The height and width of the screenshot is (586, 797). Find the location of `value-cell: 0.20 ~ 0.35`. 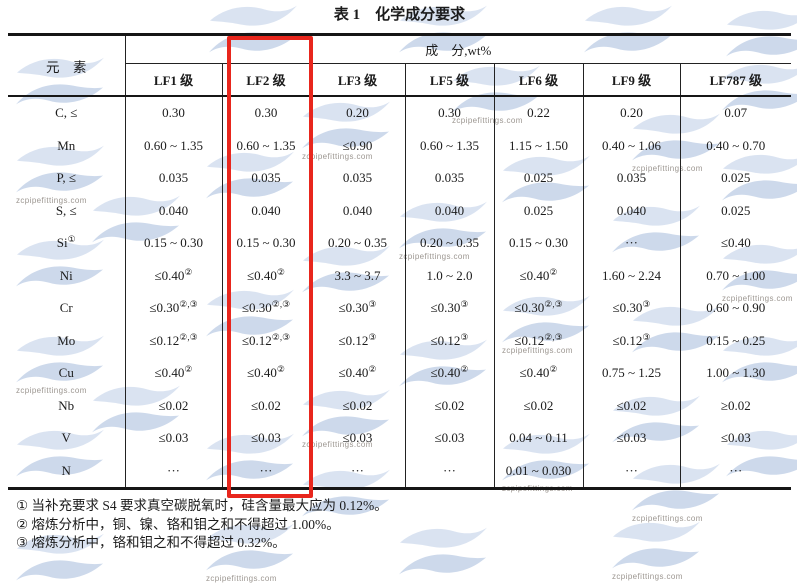

value-cell: 0.20 ~ 0.35 is located at coordinates (449, 243).